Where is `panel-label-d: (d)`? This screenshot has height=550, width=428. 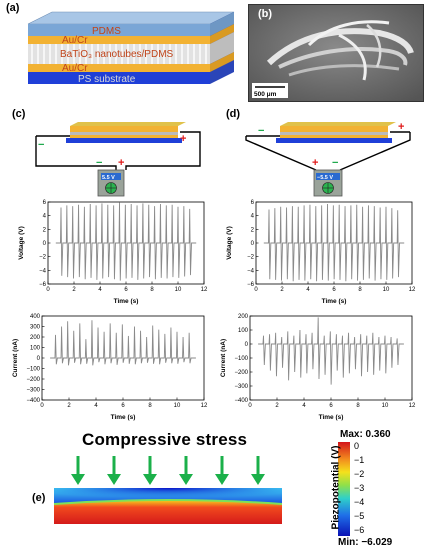
panel-label-d: (d) is located at coordinates (233, 114).